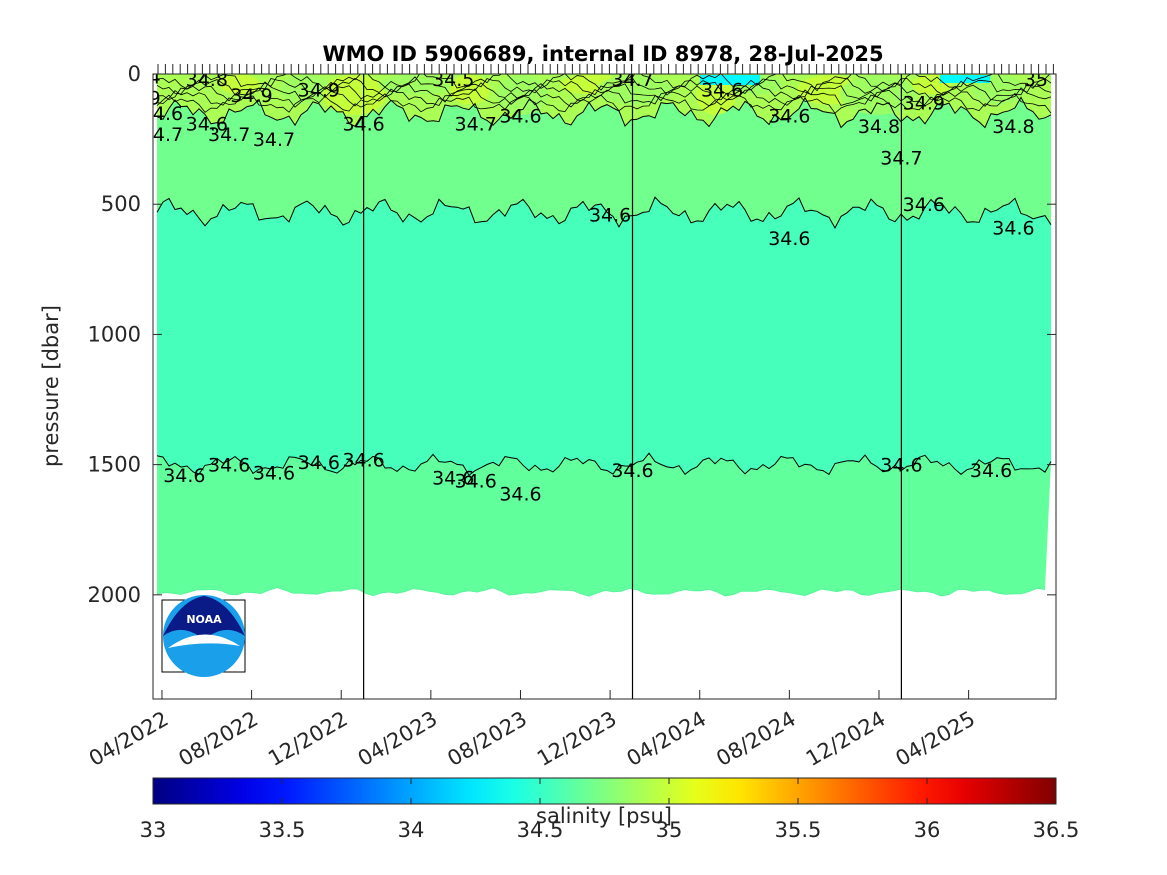 The width and height of the screenshot is (1167, 875). What do you see at coordinates (282, 830) in the screenshot?
I see `colorbar-tick-label: 33.5` at bounding box center [282, 830].